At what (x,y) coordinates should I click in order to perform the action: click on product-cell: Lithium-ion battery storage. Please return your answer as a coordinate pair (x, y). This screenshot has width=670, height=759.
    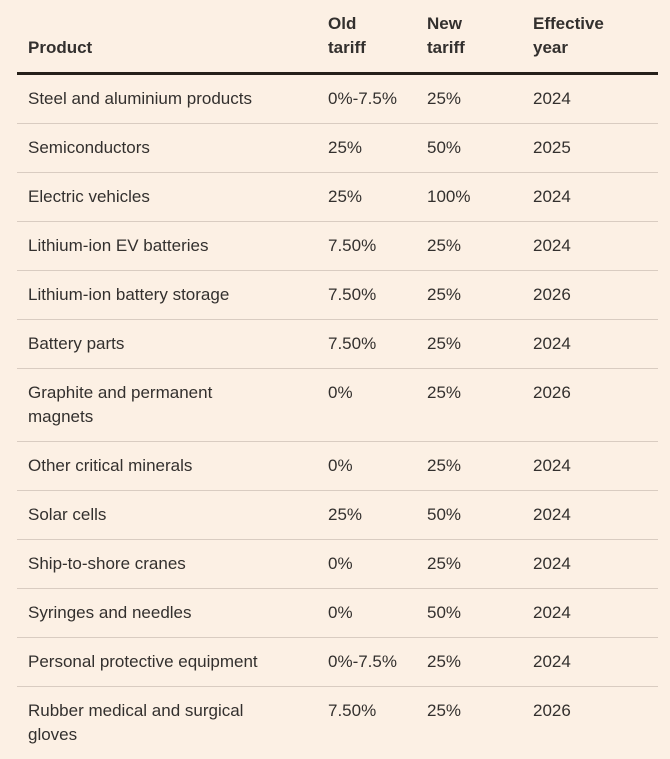
    Looking at the image, I should click on (172, 295).